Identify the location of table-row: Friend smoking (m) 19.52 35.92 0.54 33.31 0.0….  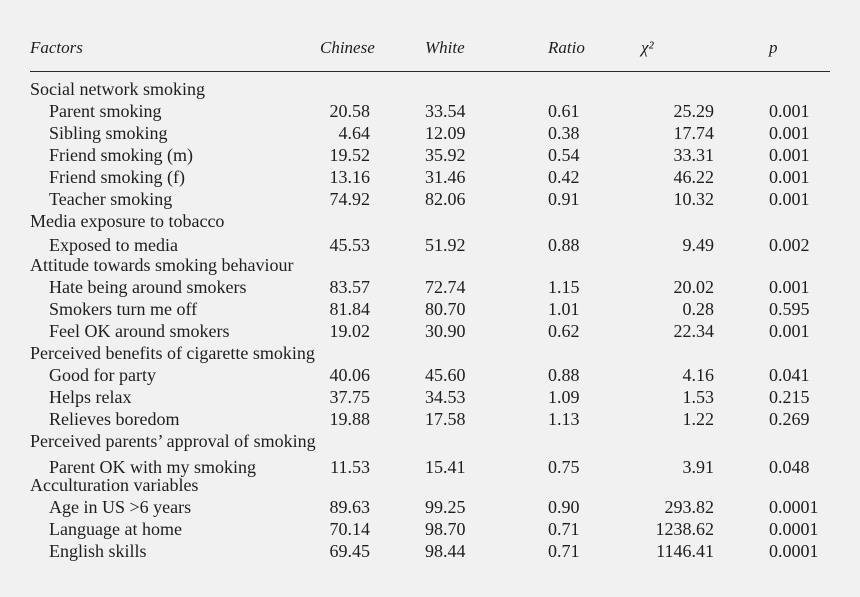
(430, 155).